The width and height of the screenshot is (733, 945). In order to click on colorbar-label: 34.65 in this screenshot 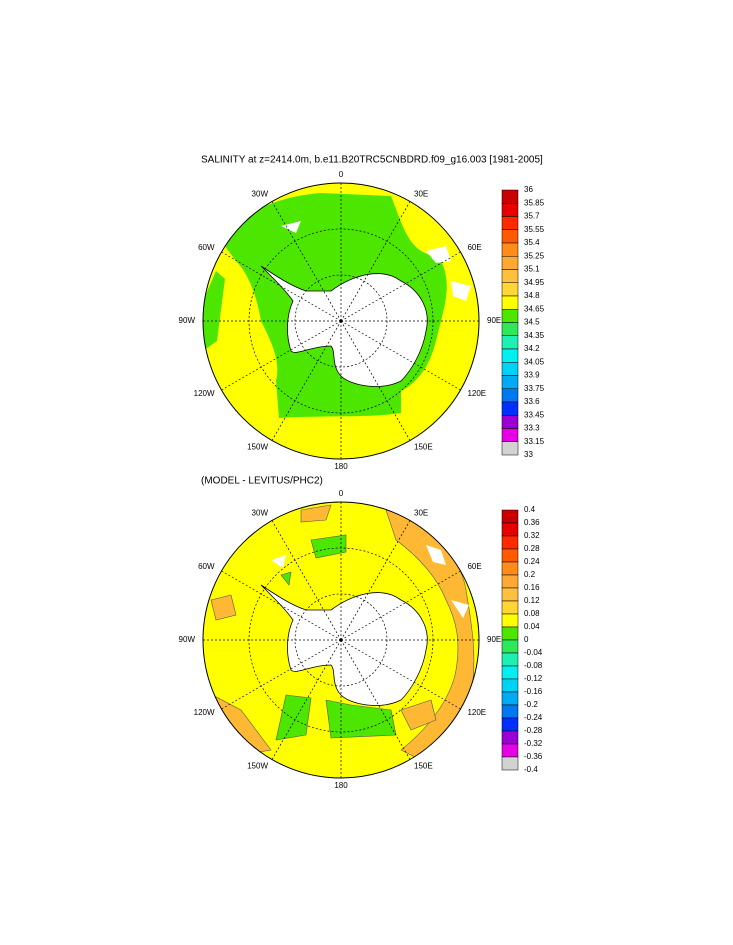, I will do `click(534, 308)`.